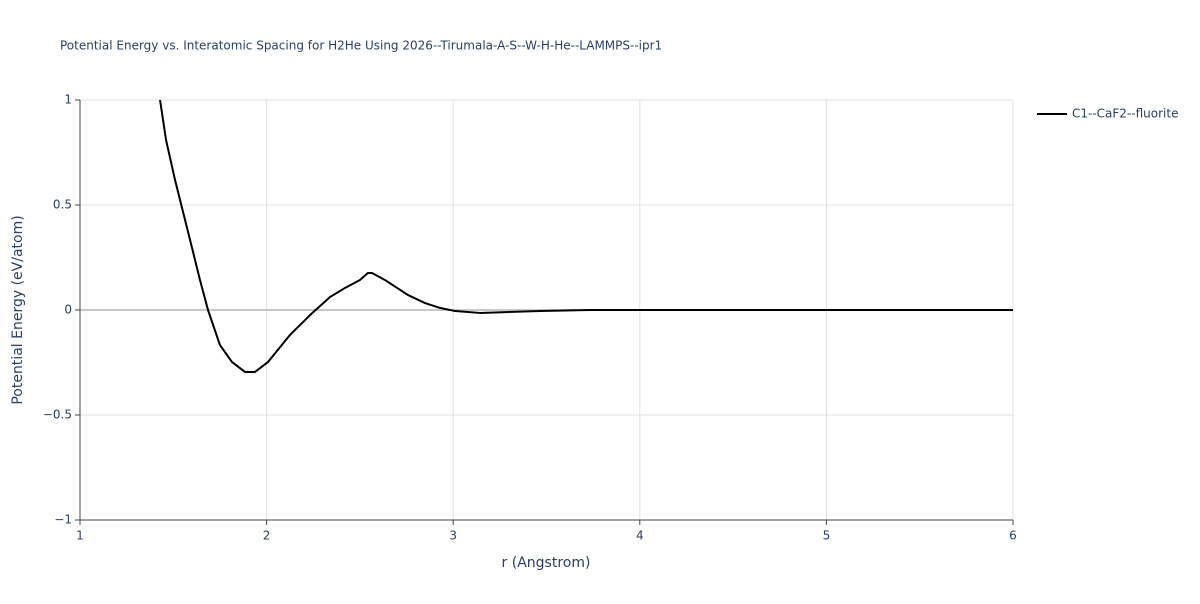 The width and height of the screenshot is (1200, 604). Describe the element at coordinates (63, 520) in the screenshot. I see `y-tick-label: −1` at that location.